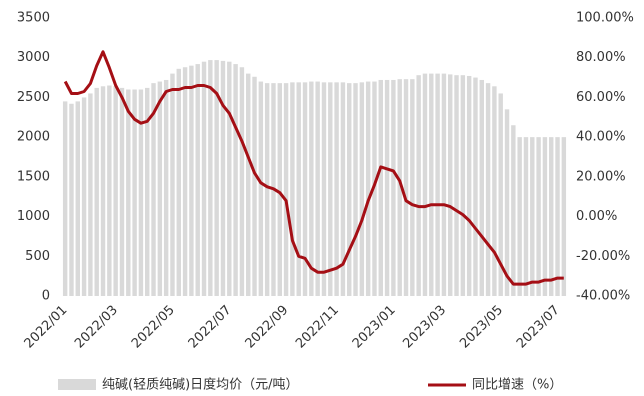 This screenshot has height=396, width=644. What do you see at coordinates (46, 296) in the screenshot?
I see `y-tick-label: 0` at bounding box center [46, 296].